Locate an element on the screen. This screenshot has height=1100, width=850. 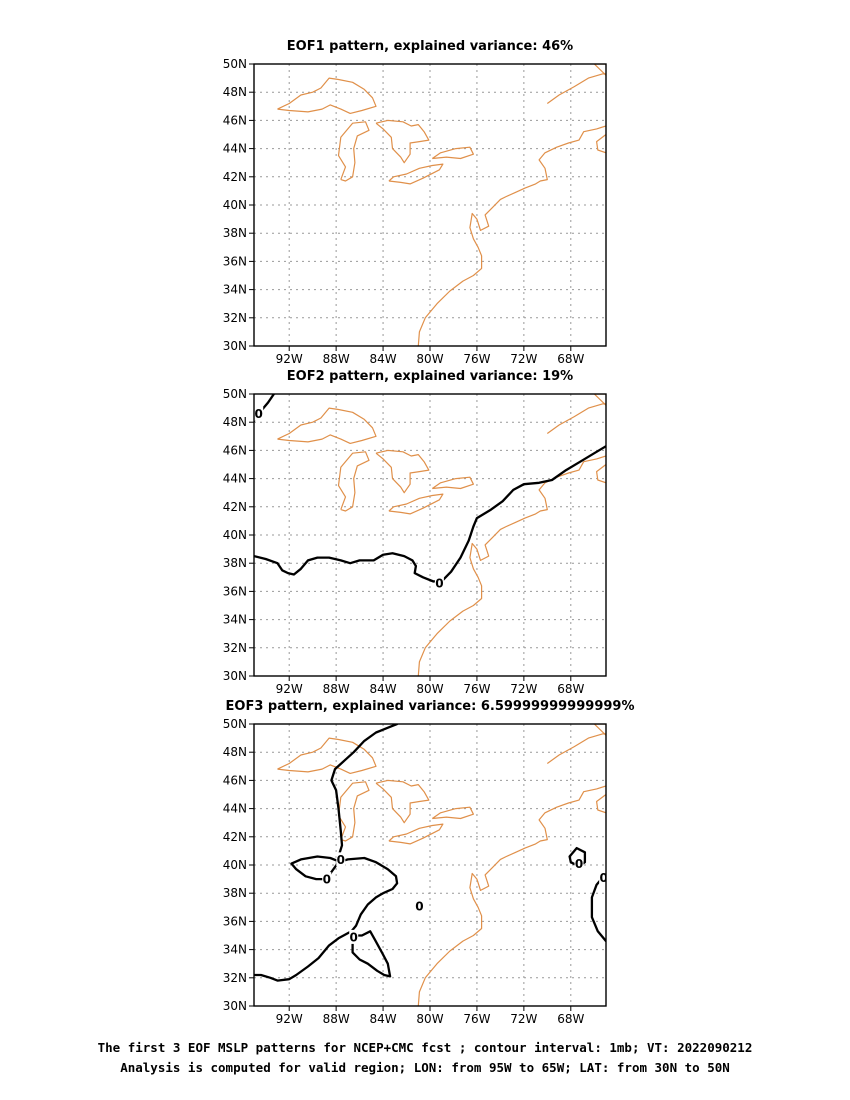
eof3-frame is located at coordinates (430, 865).